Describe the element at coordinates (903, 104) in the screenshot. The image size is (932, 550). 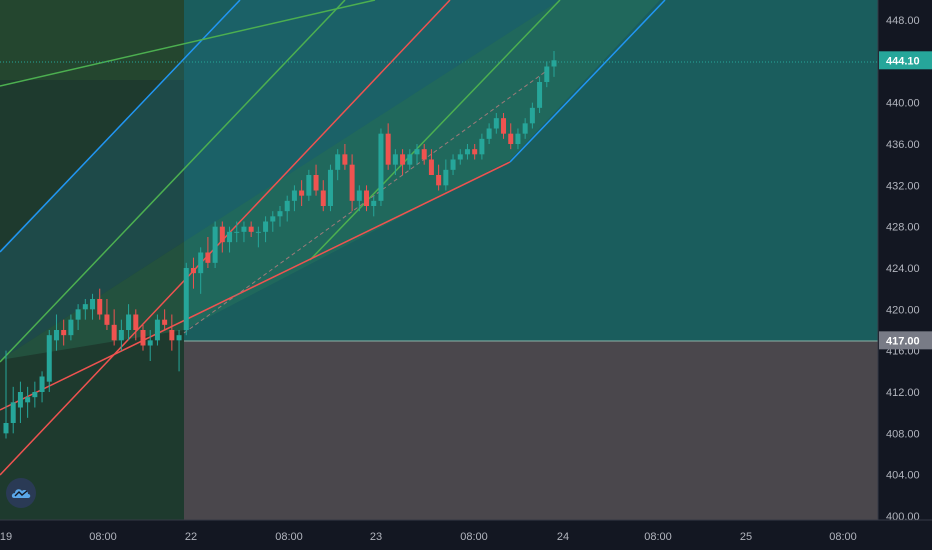
I see `y-tick-label: 440.00` at that location.